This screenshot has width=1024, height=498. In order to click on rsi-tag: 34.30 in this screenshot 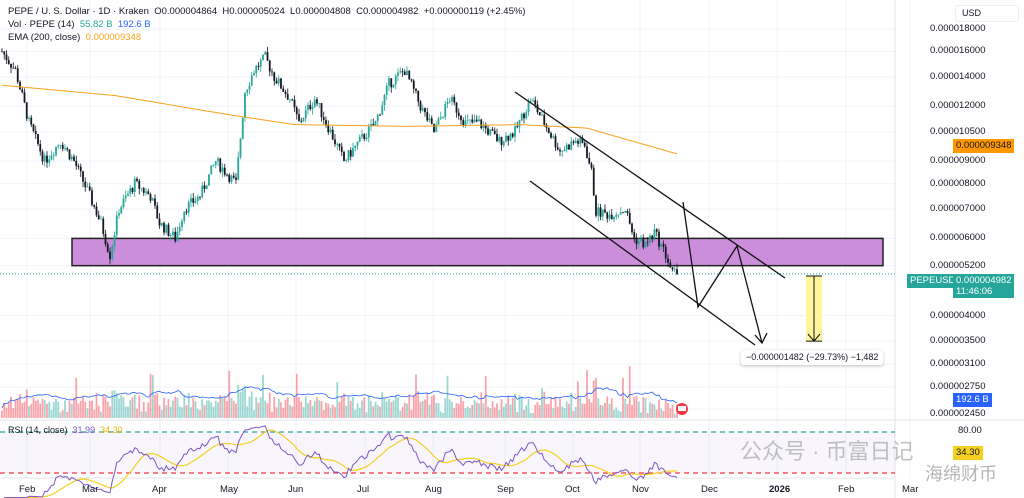, I will do `click(968, 453)`.